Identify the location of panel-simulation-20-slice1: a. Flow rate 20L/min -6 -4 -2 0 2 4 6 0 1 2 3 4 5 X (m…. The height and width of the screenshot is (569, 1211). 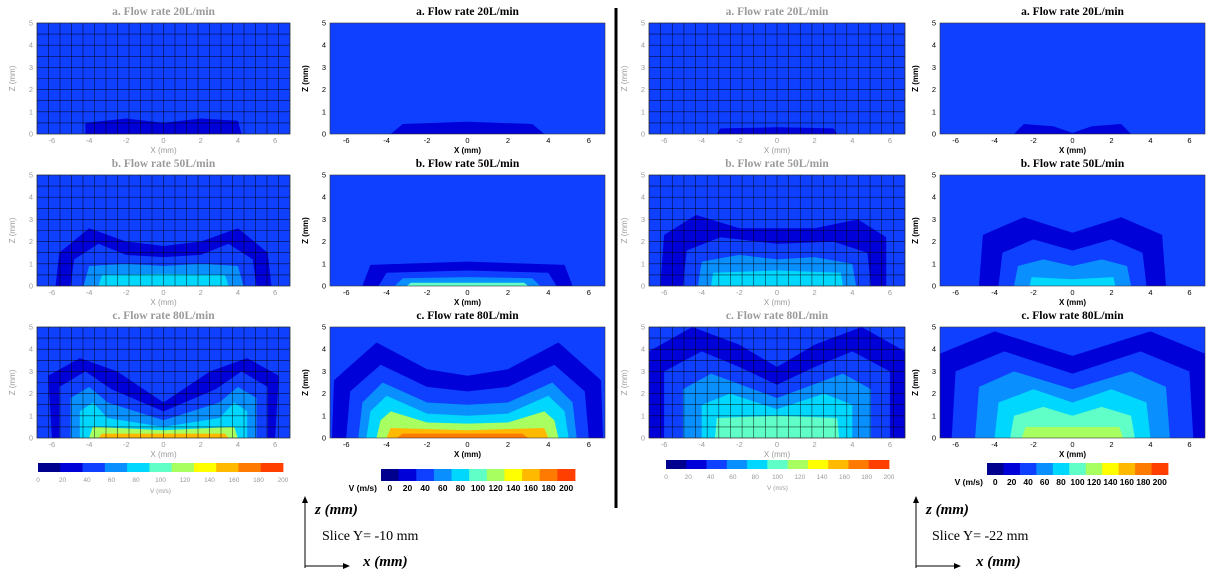
(453, 80).